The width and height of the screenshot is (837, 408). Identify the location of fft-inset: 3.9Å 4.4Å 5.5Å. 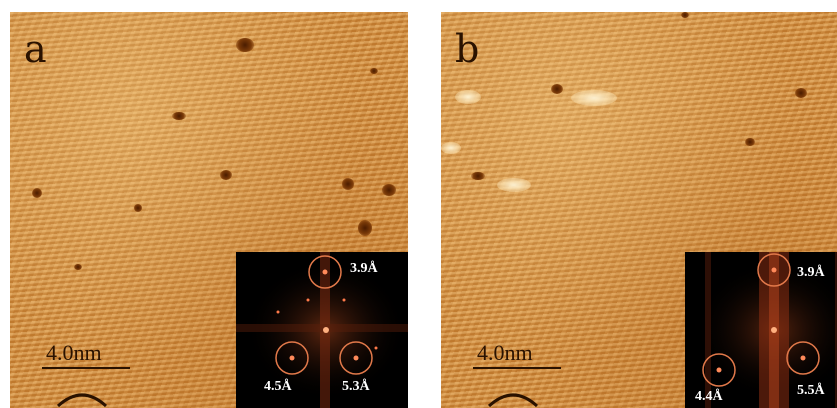
(761, 330).